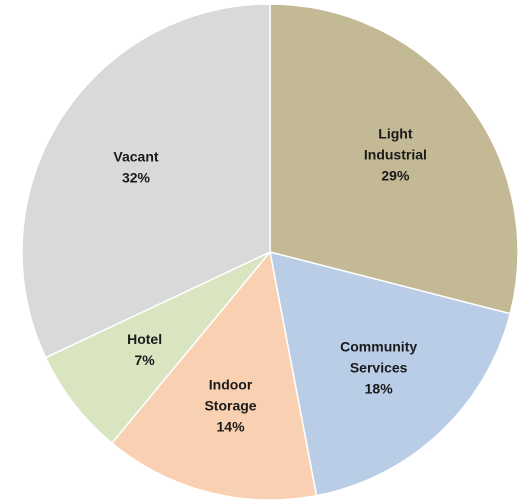 The height and width of the screenshot is (501, 525). Describe the element at coordinates (136, 177) in the screenshot. I see `pie-label-percent: 32%` at that location.